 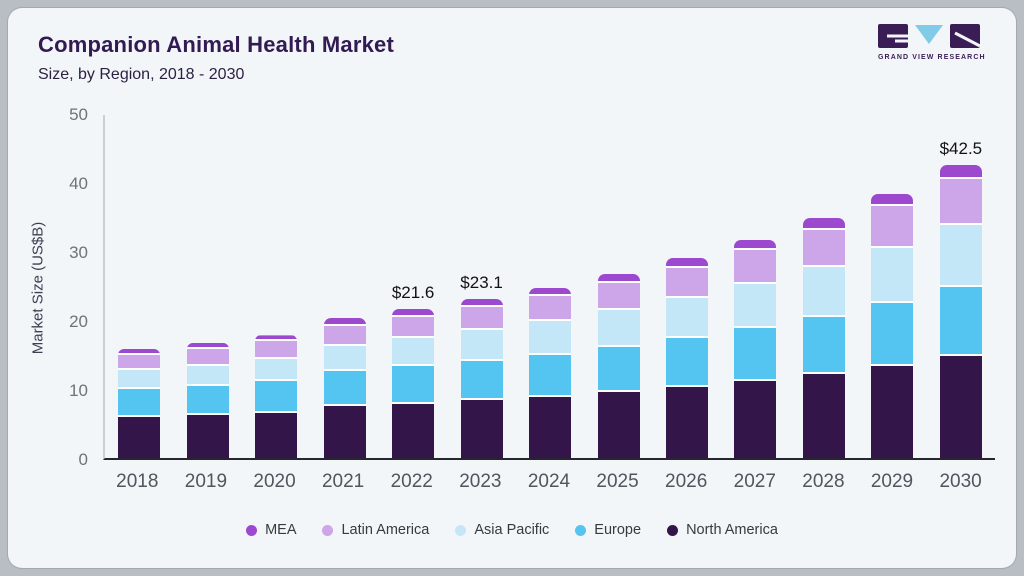 What do you see at coordinates (78, 390) in the screenshot?
I see `y-tick-label: 10` at bounding box center [78, 390].